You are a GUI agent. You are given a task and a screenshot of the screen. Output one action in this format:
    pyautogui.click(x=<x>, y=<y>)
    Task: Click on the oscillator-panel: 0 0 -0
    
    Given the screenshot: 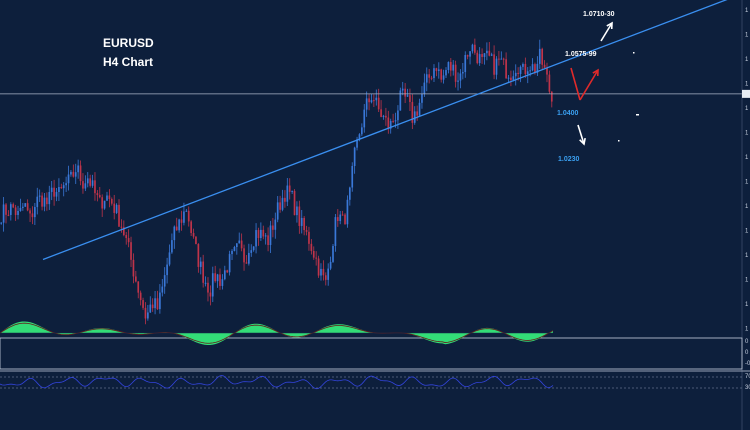 What is the action you would take?
    pyautogui.click(x=375, y=345)
    